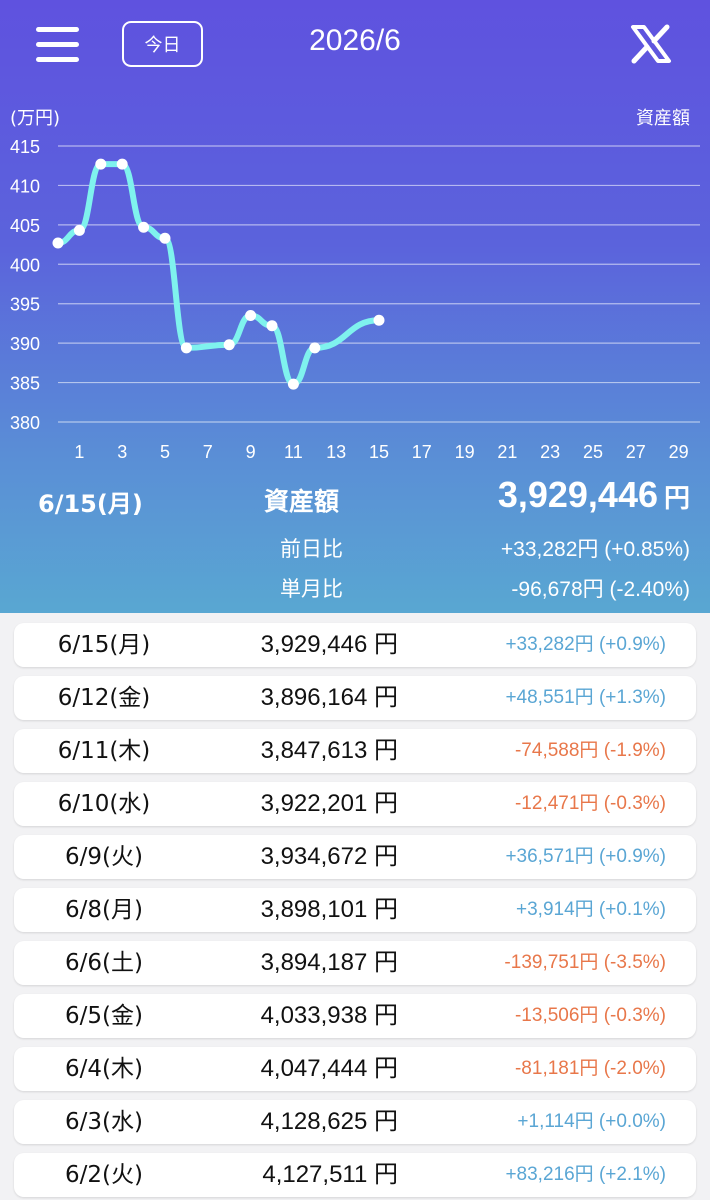 The width and height of the screenshot is (710, 1200). I want to click on list-item: 6/15(月) 3,929,446 円 +33,282円 (+0.9%), so click(355, 645).